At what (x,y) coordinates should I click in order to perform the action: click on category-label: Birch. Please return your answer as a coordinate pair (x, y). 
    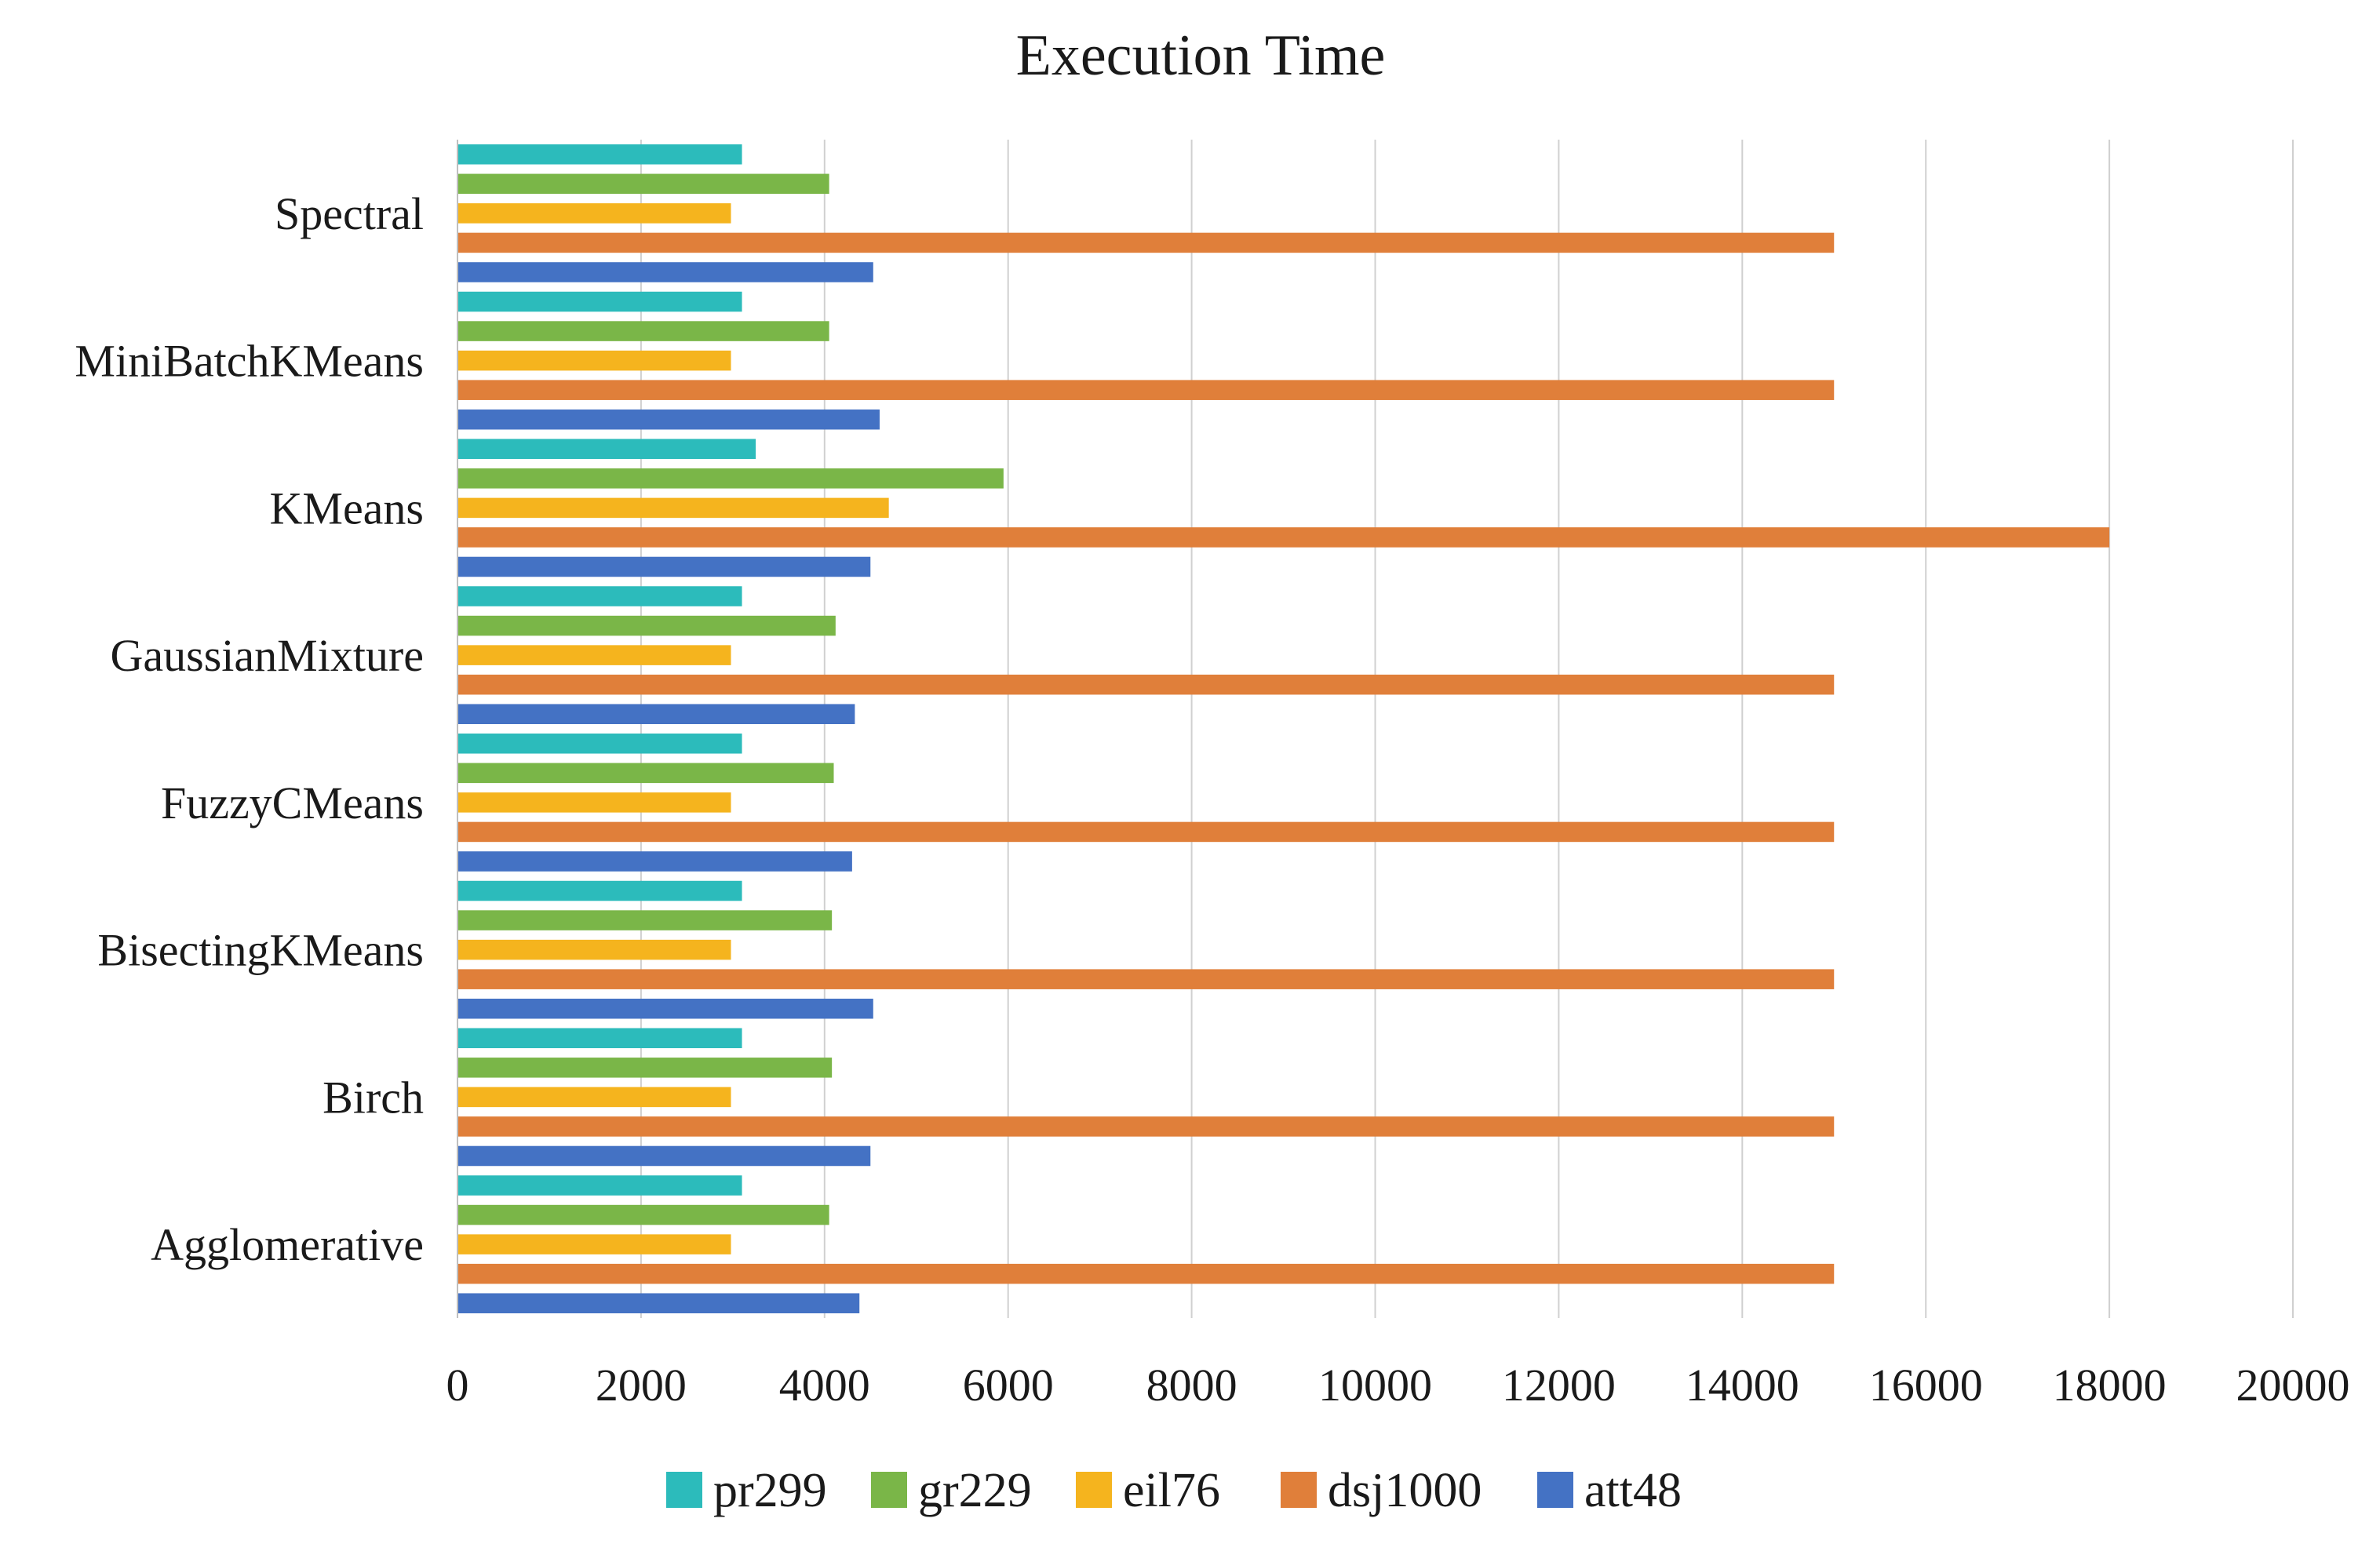
    Looking at the image, I should click on (373, 1097).